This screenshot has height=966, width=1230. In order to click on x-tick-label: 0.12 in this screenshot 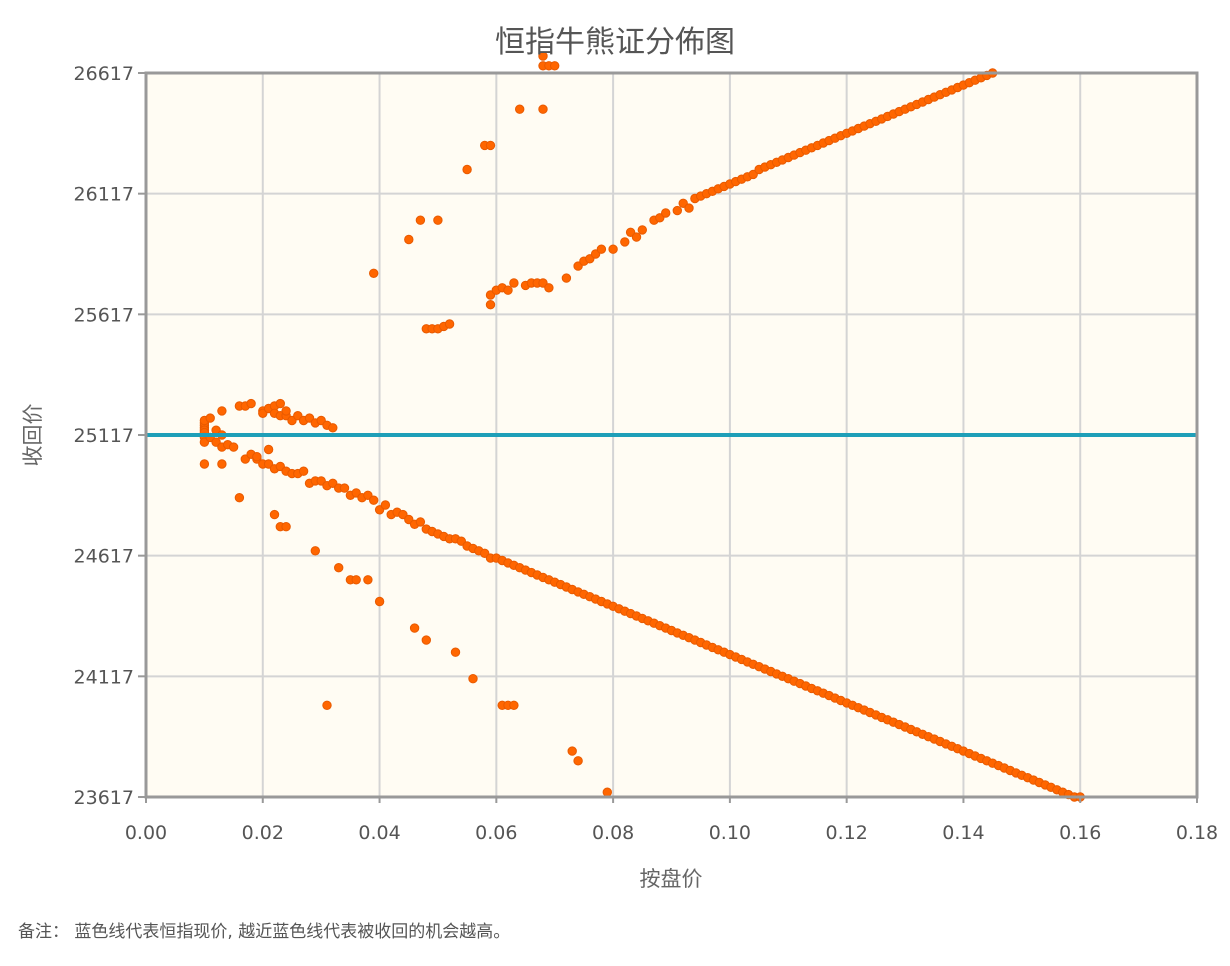, I will do `click(847, 833)`.